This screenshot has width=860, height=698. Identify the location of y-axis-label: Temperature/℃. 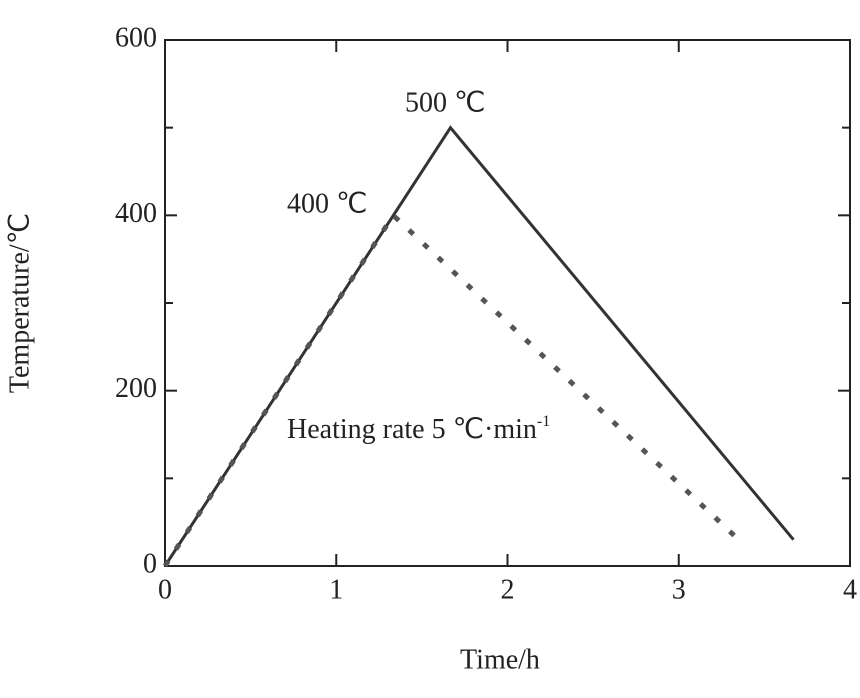
(19, 303).